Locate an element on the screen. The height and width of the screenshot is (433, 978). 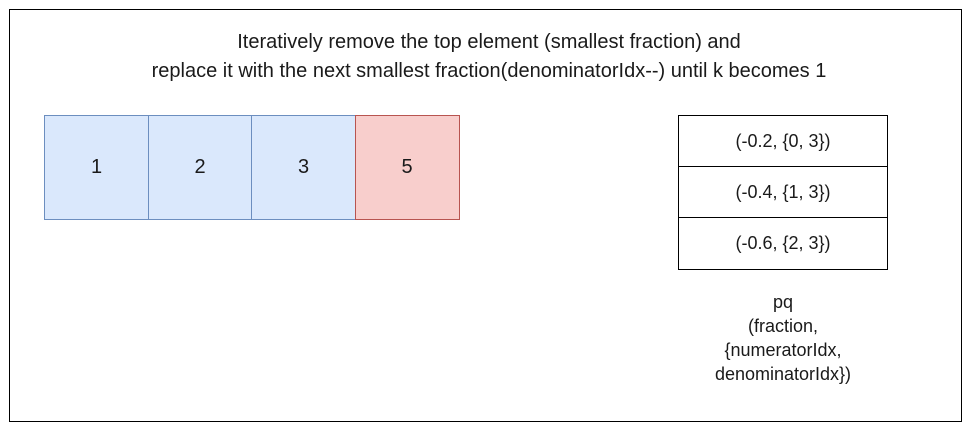
pq-caption-line: {numeratorIdx, is located at coordinates (783, 350).